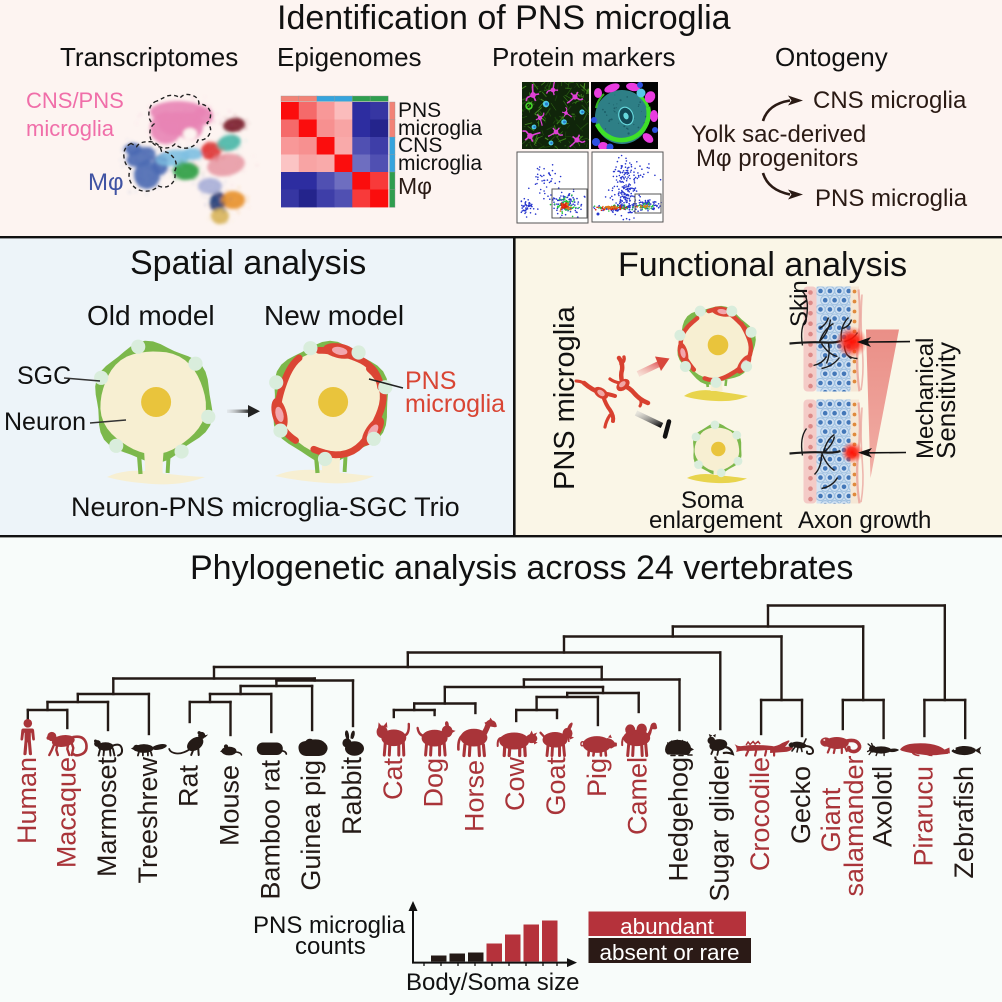 The height and width of the screenshot is (1002, 1002). Describe the element at coordinates (801, 805) in the screenshot. I see `svg-text: Gecko` at that location.